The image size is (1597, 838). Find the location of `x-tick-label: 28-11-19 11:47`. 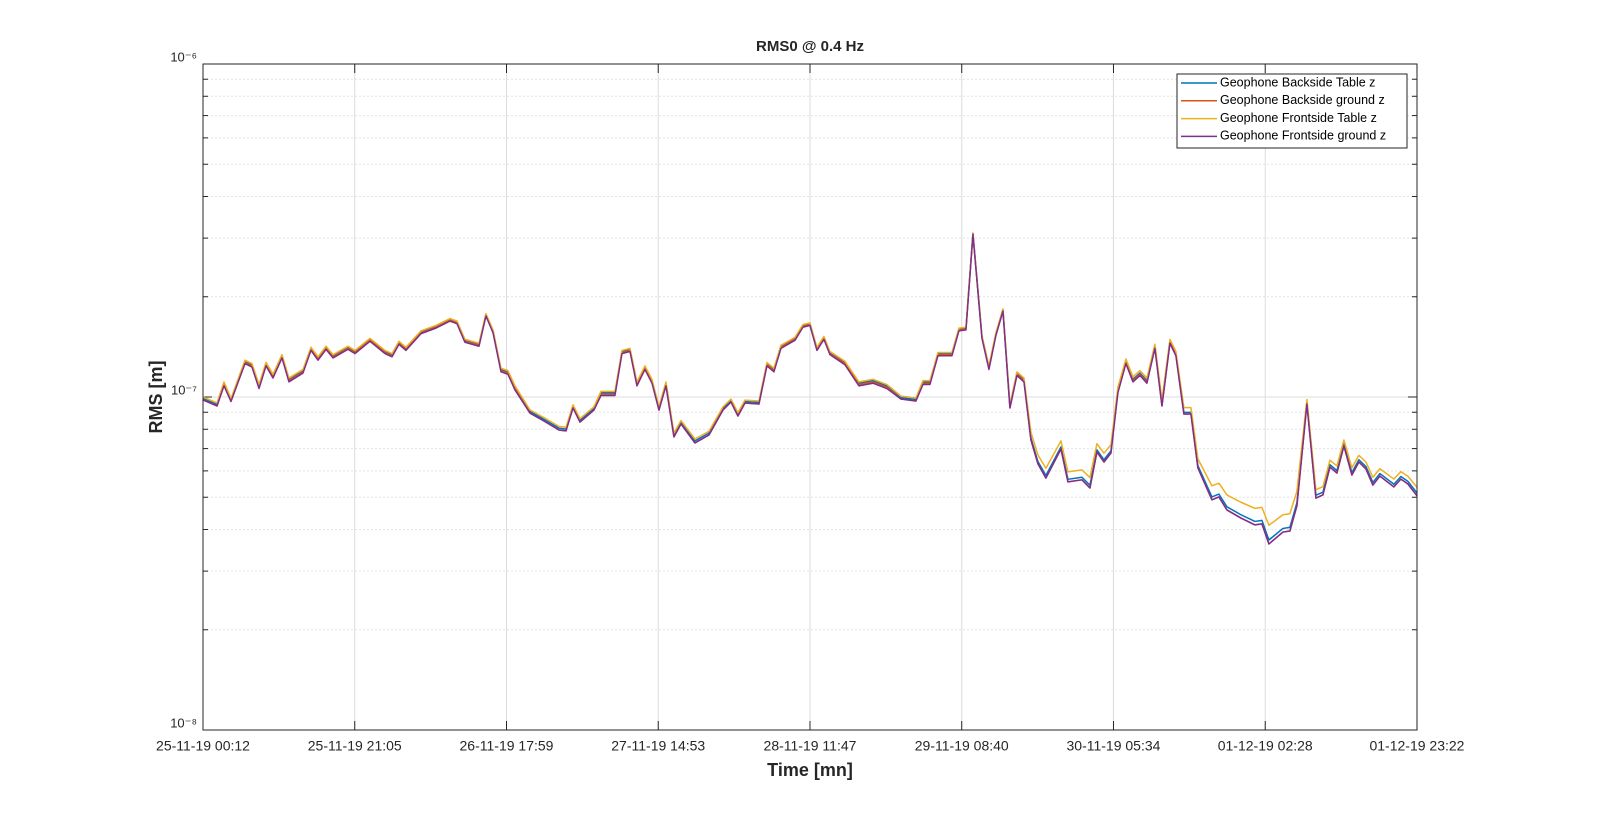

x-tick-label: 28-11-19 11:47 is located at coordinates (810, 746).